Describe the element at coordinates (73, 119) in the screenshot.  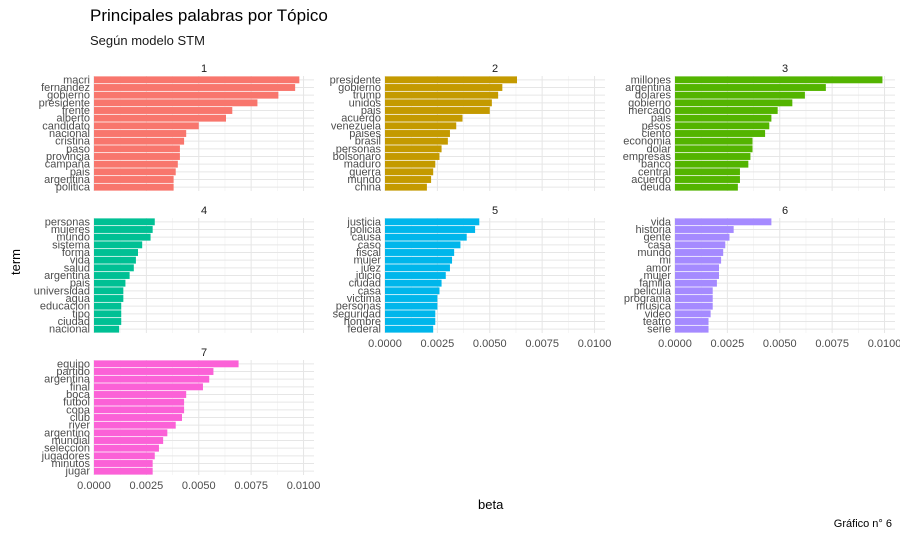
I see `y-tick-label: alberto` at that location.